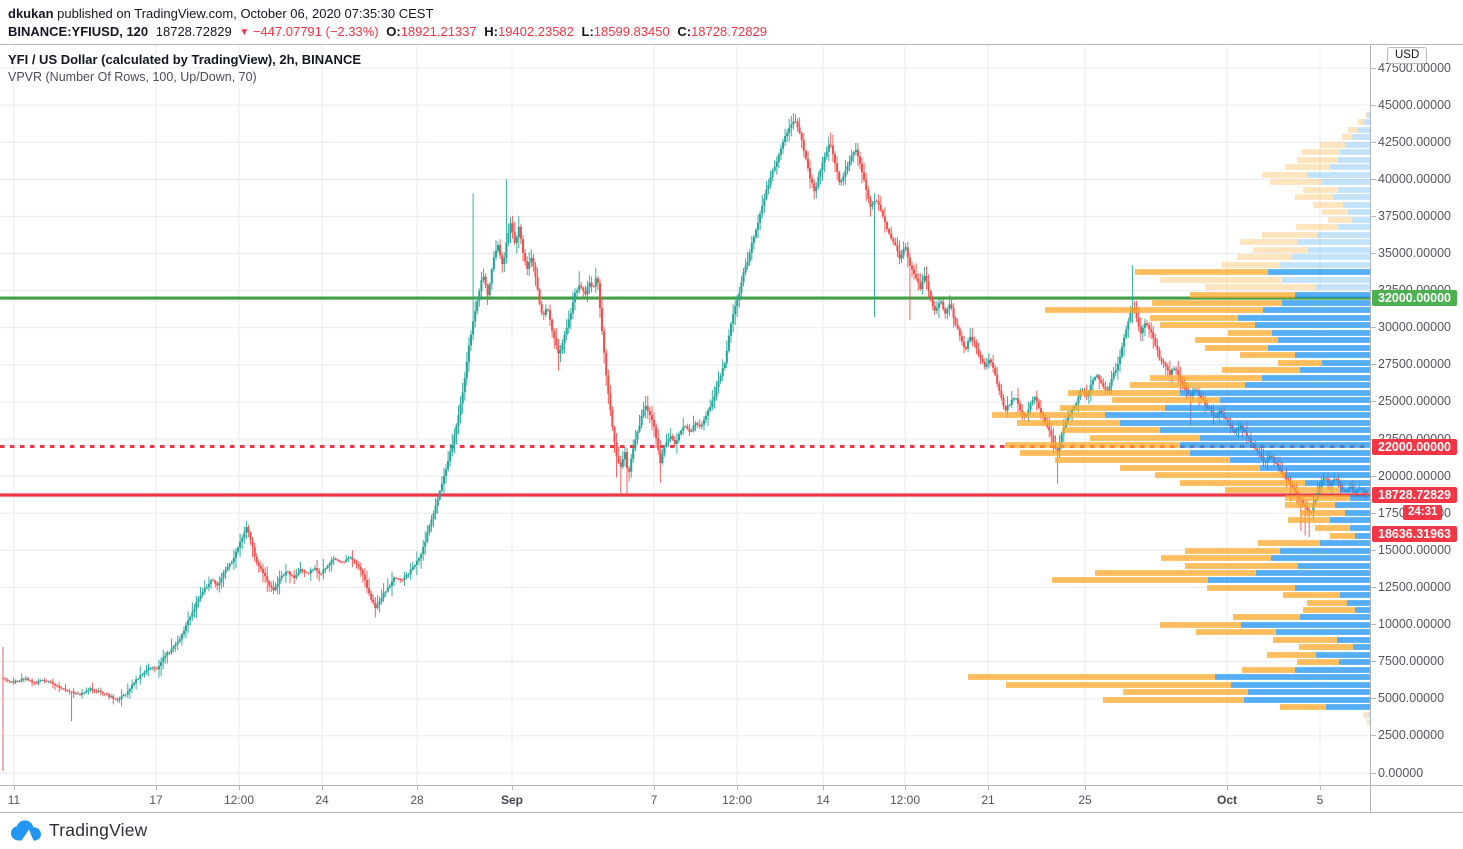 This screenshot has width=1463, height=849. I want to click on price-level-badge: 18728.72829, so click(1414, 495).